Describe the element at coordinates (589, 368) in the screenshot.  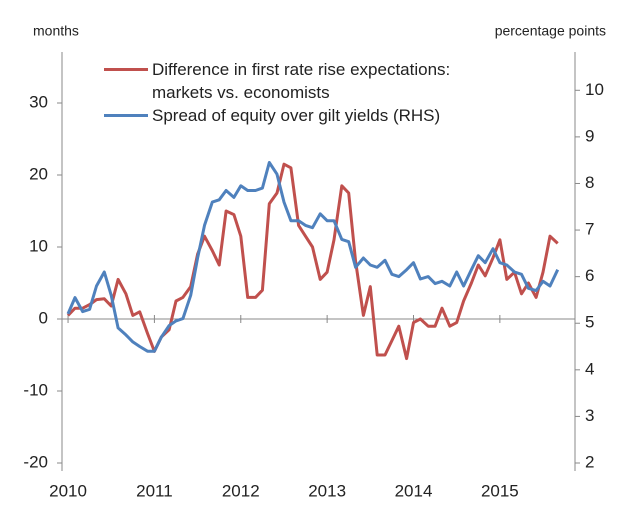
I see `y2-tick-label: 4` at that location.